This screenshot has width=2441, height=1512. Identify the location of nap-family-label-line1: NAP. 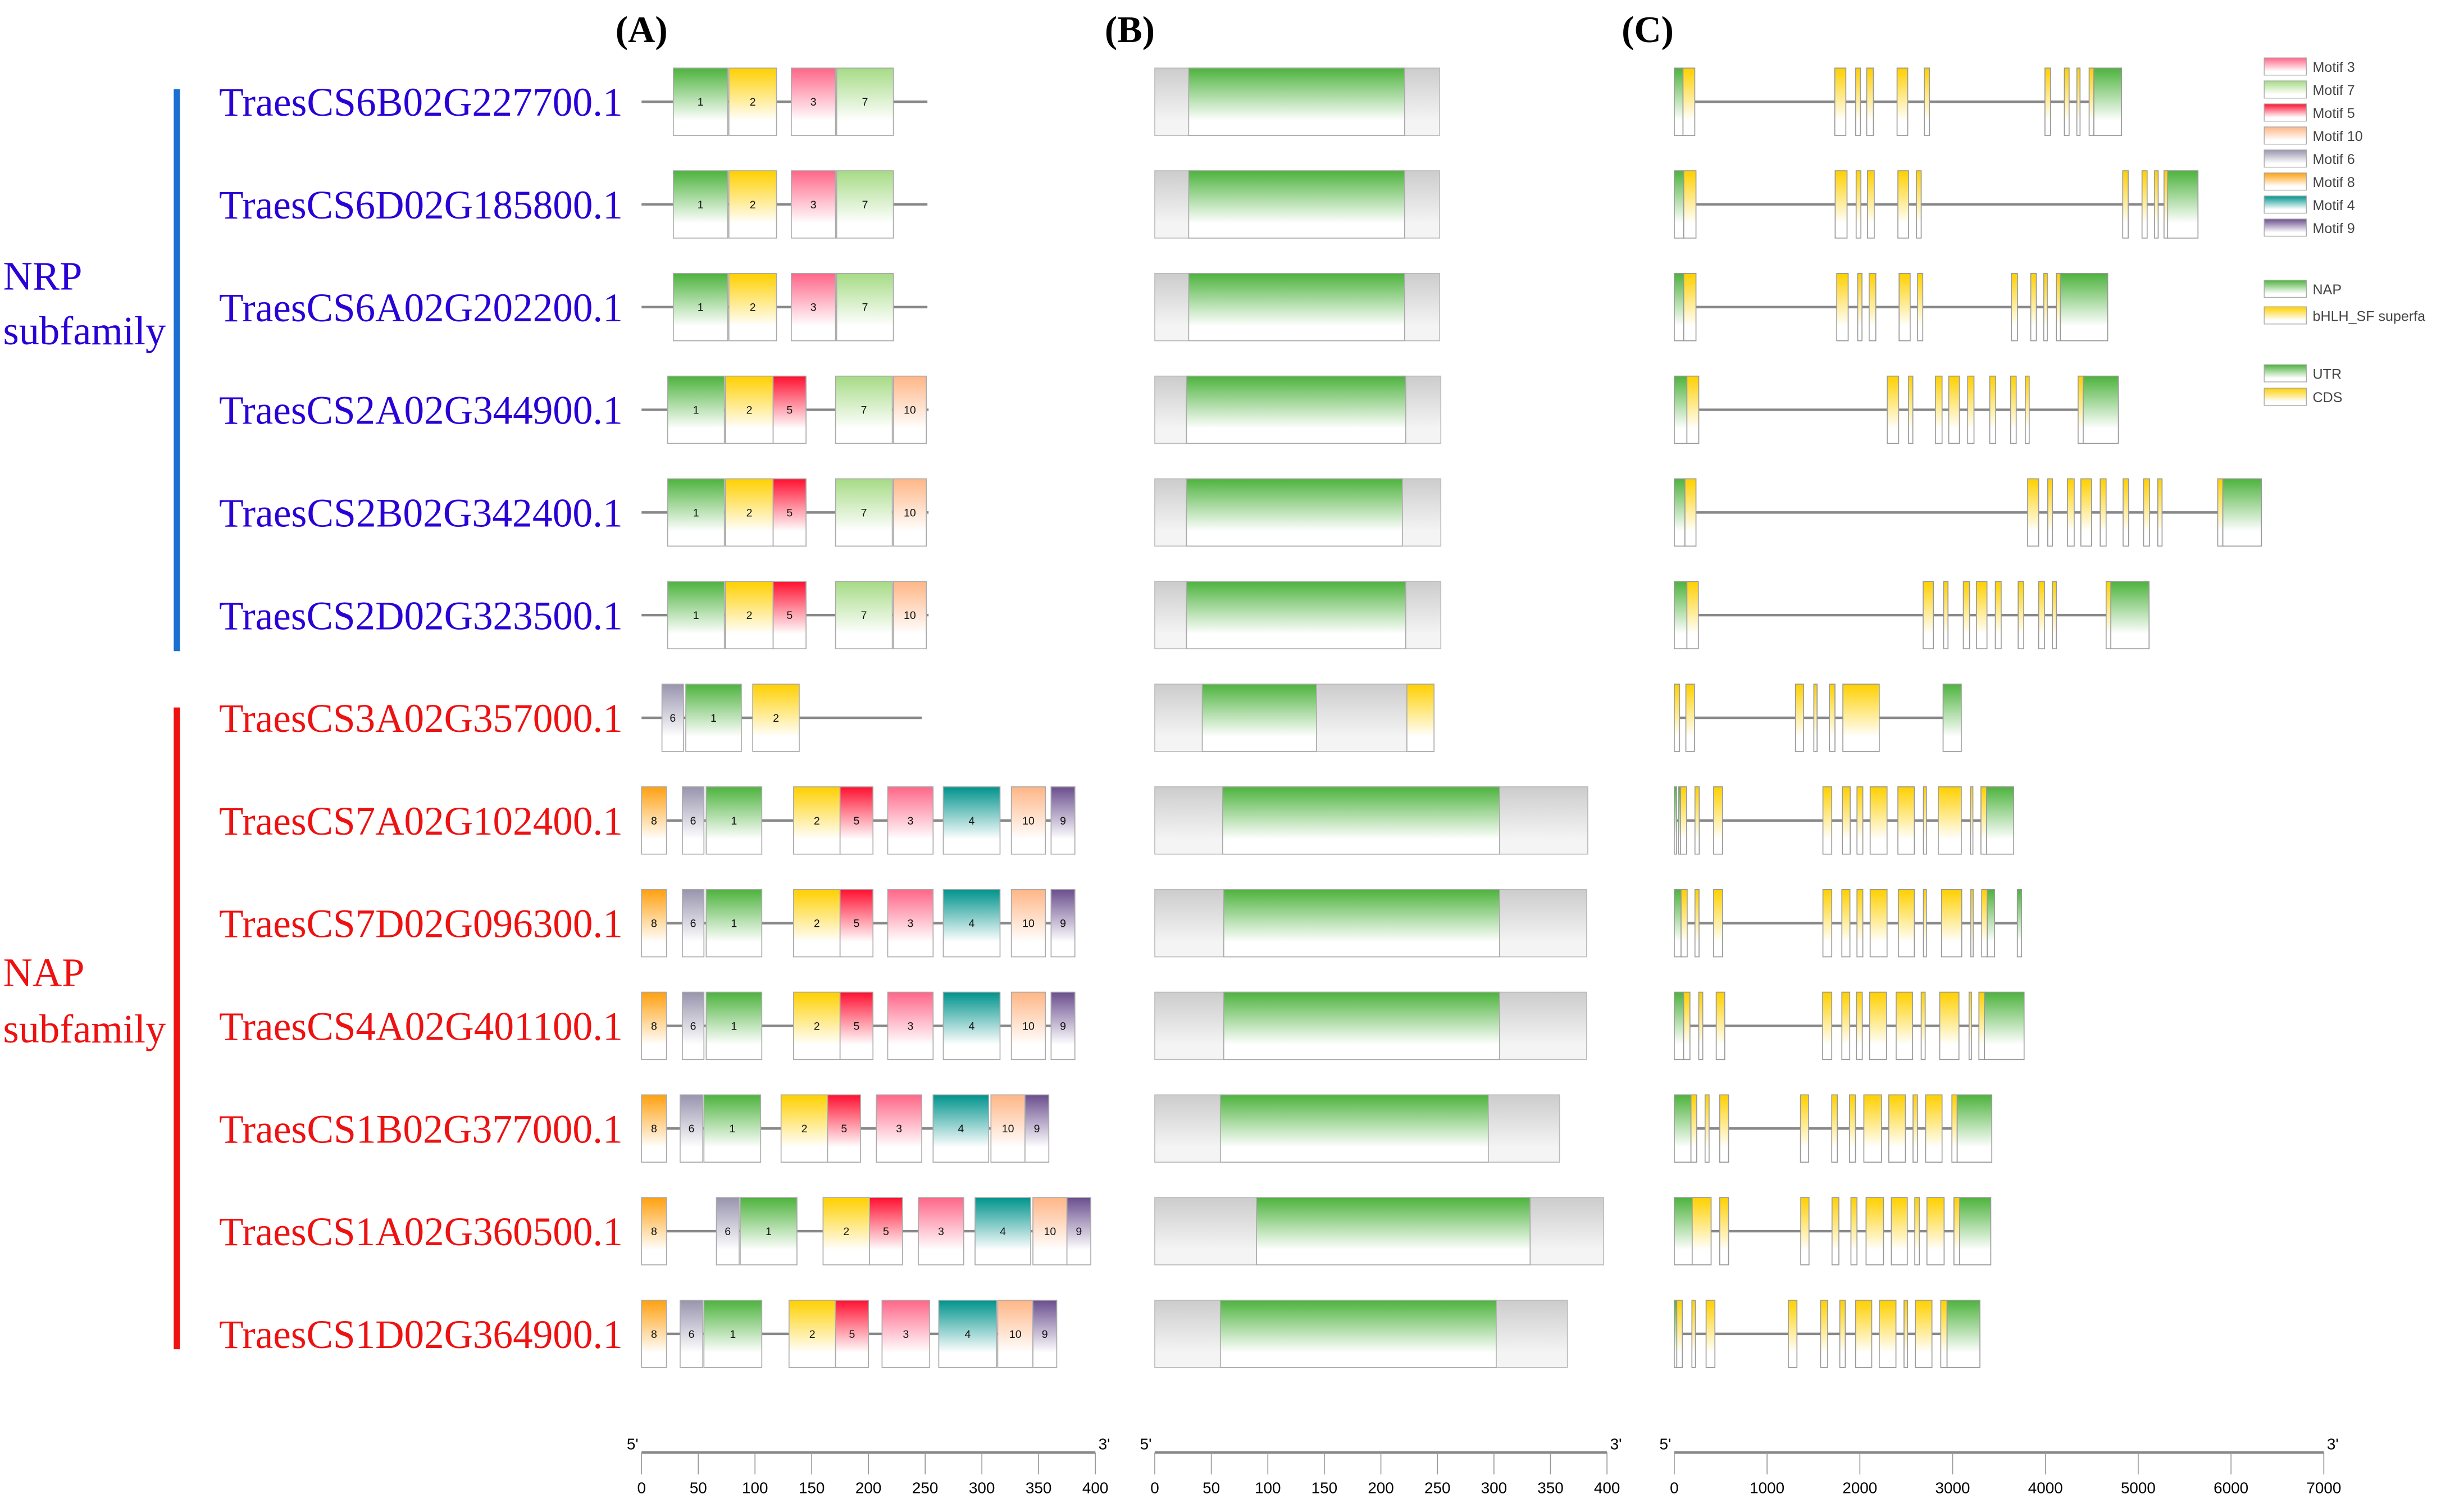
(44, 973).